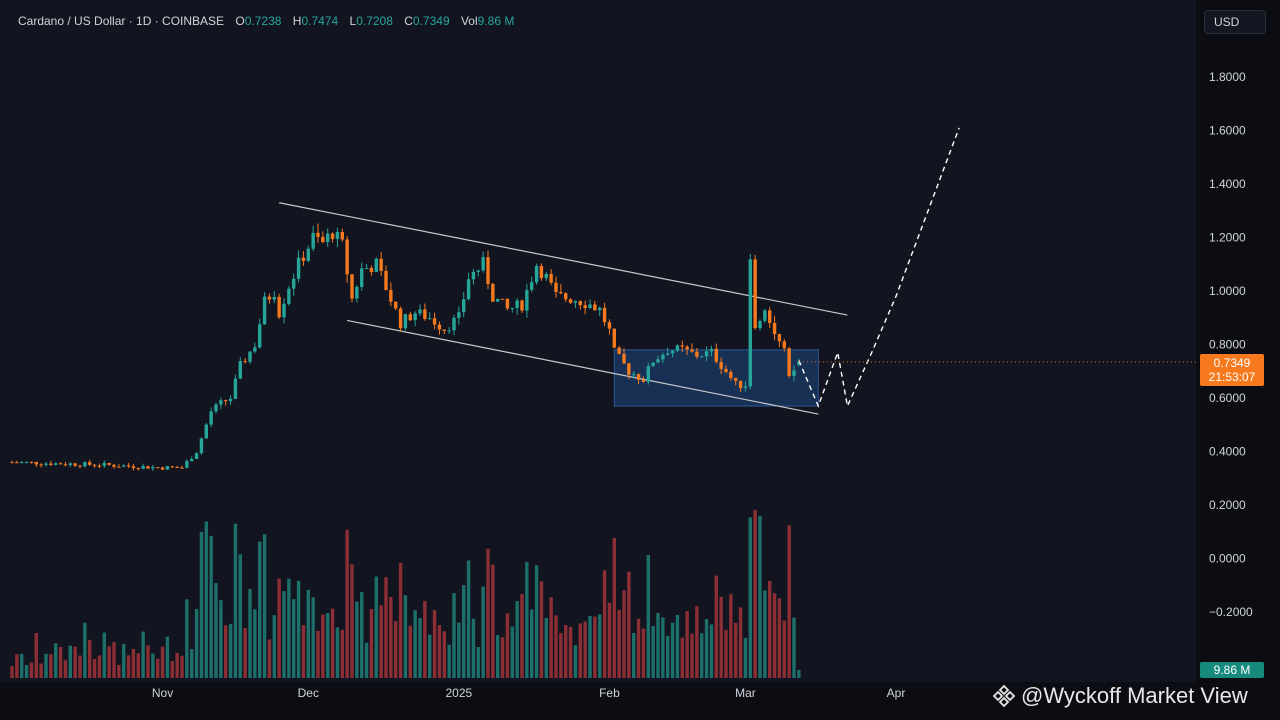 Image resolution: width=1280 pixels, height=720 pixels. I want to click on symbol-title: Cardano / US Dollar · 1D · COINBASE, so click(121, 21).